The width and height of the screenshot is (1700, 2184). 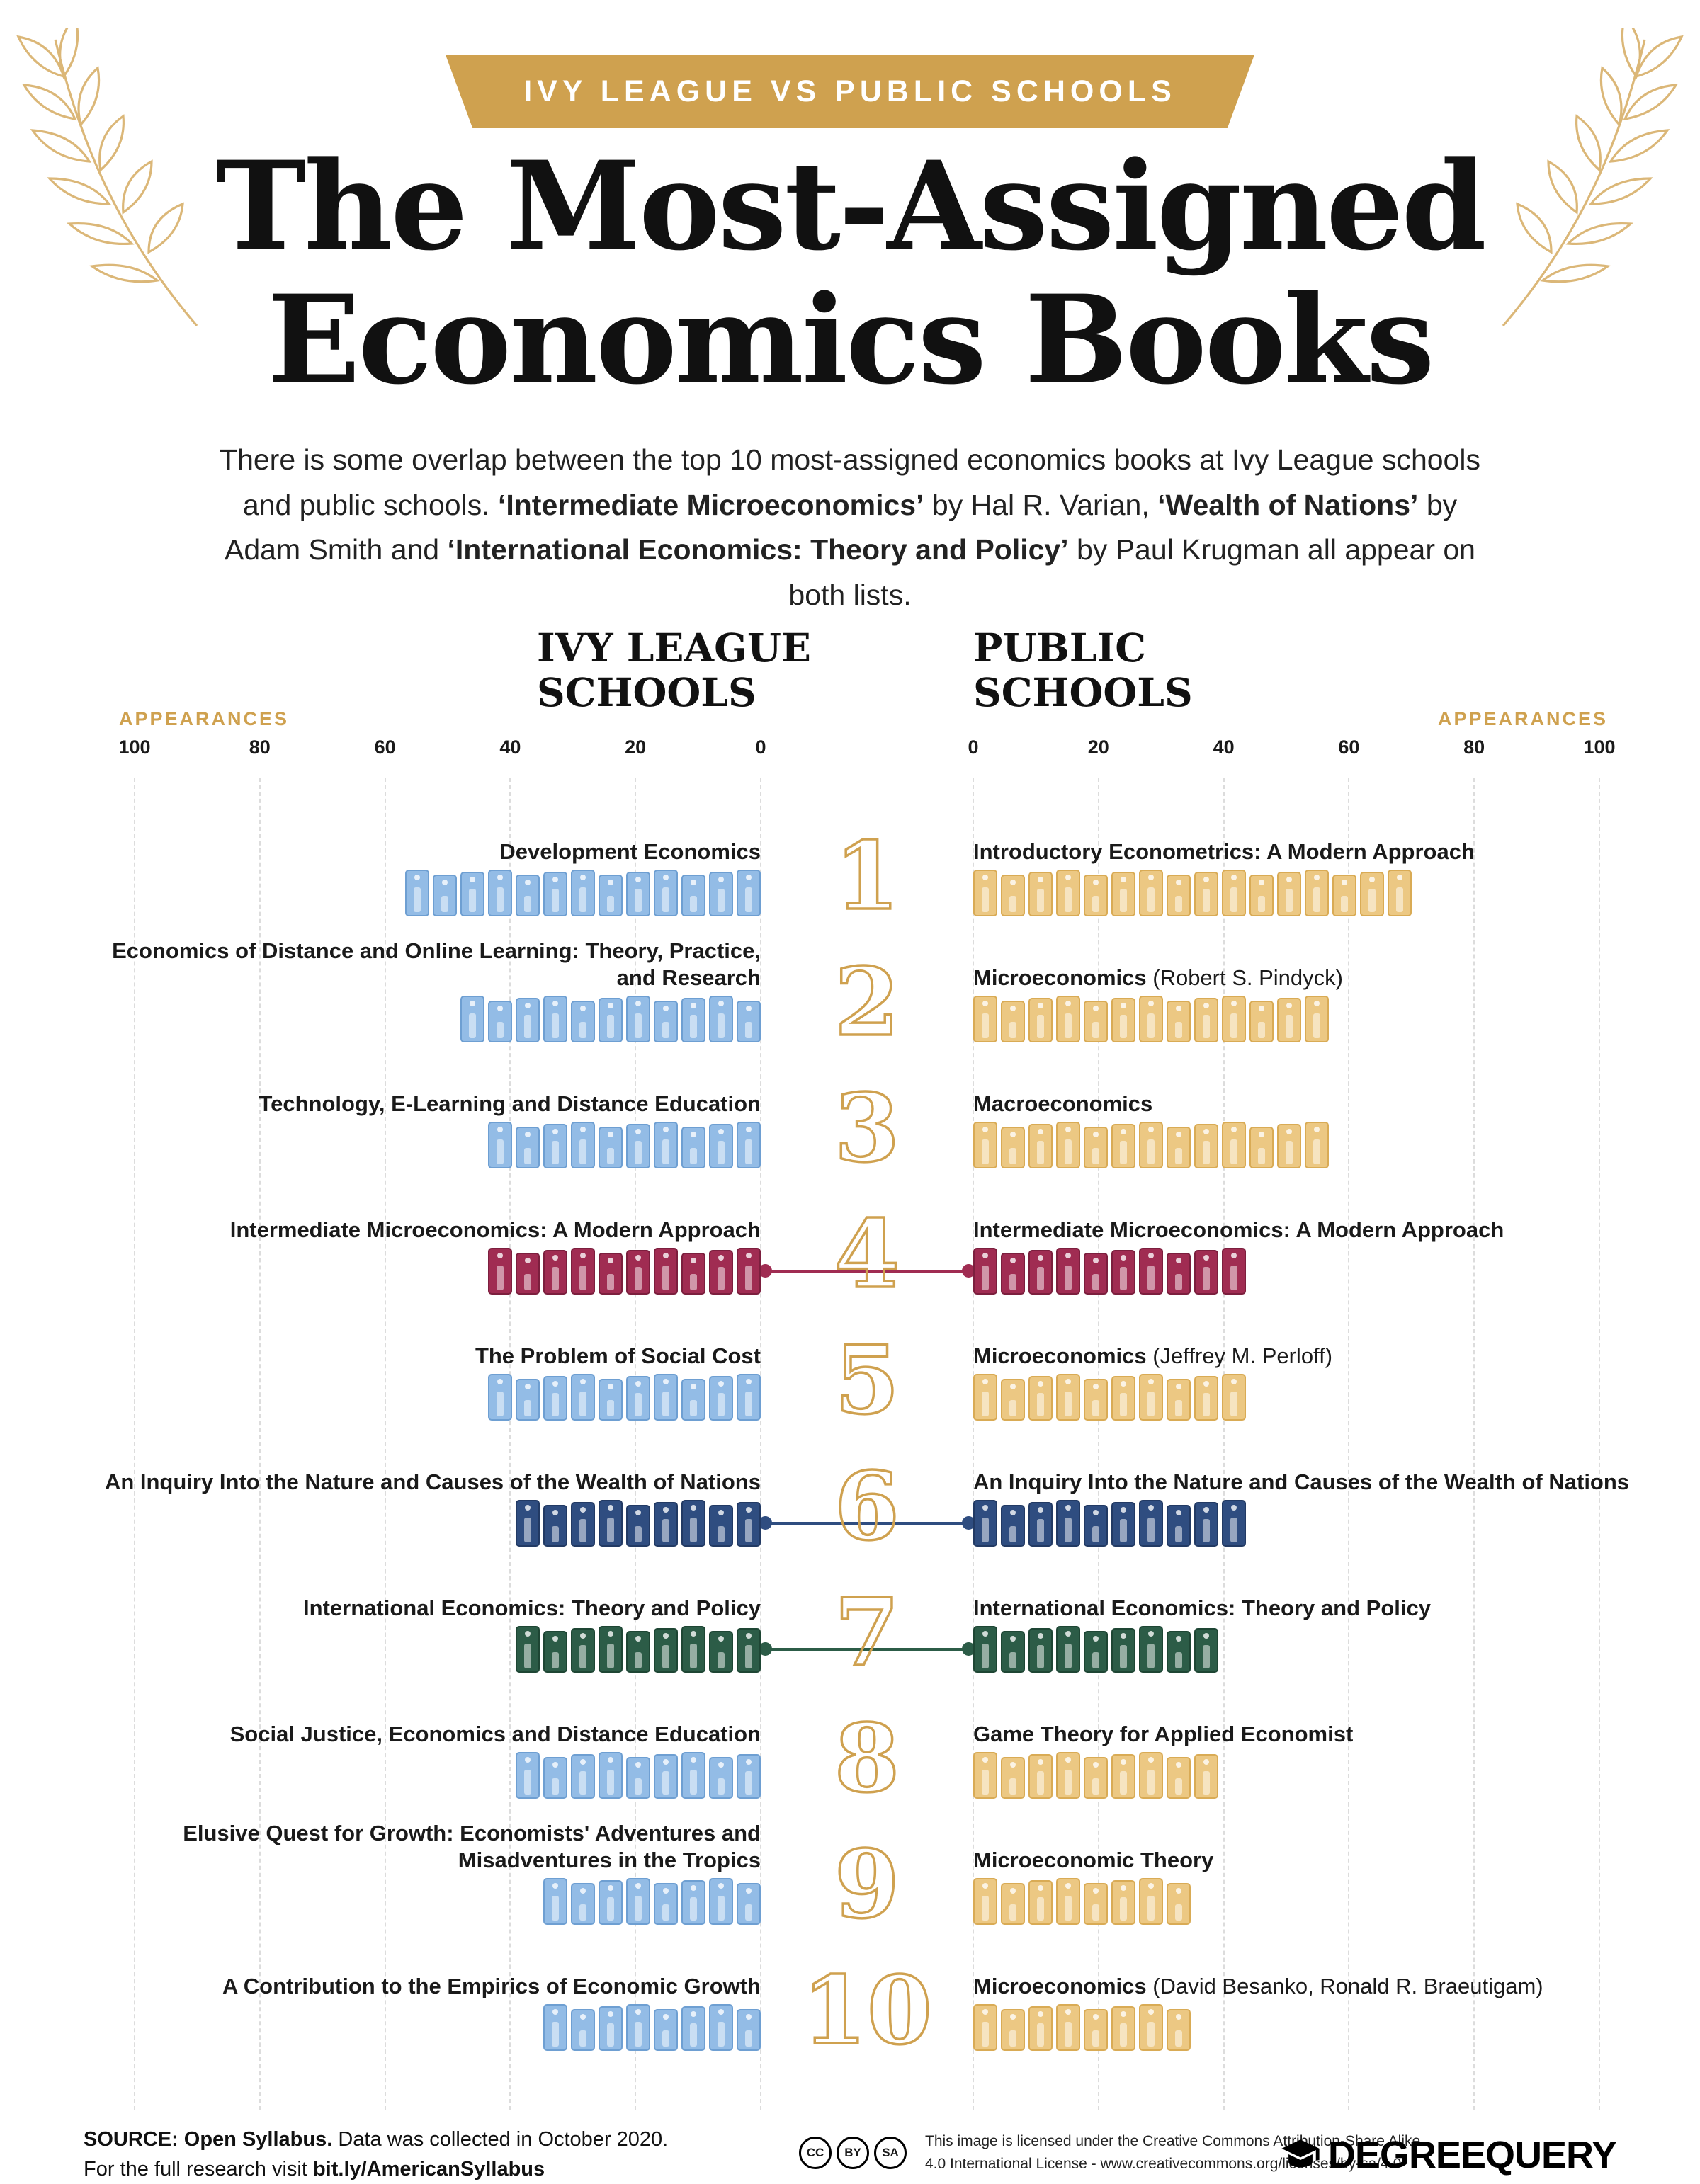 I want to click on banner-ribbon: IVY LEAGUE VS PUBLIC SCHOOLS, so click(x=850, y=92).